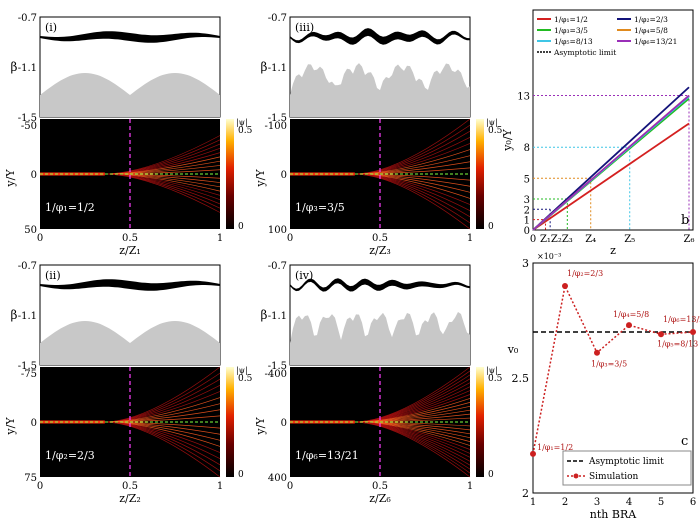  I want to click on c-y-tick: 2, so click(525, 493).